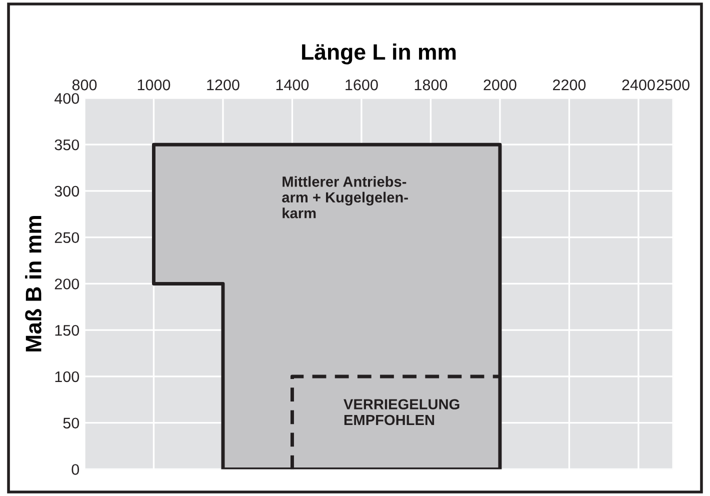 This screenshot has width=710, height=496. Describe the element at coordinates (67, 284) in the screenshot. I see `y-tick-label: 200` at that location.